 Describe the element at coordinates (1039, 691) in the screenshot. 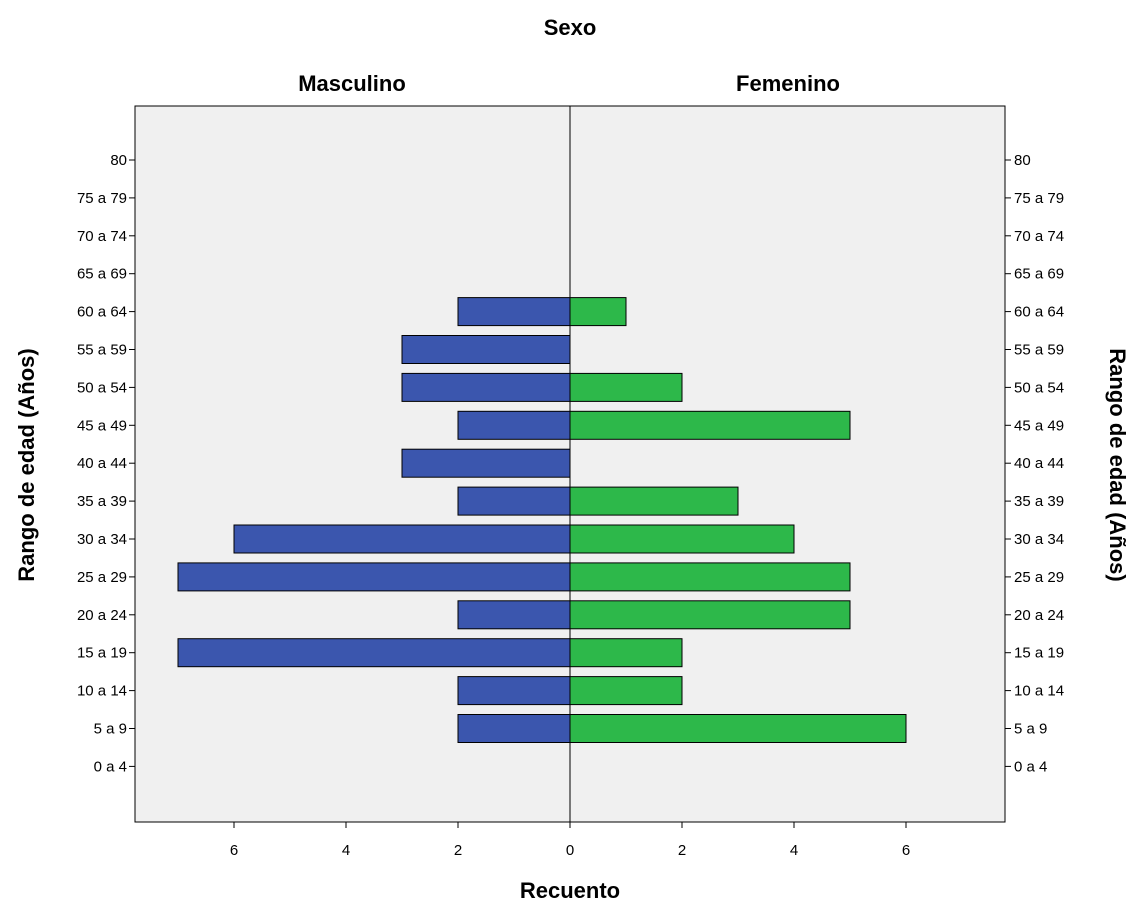

I see `y-tick-label-right-10-a-14: 10 a 14` at that location.